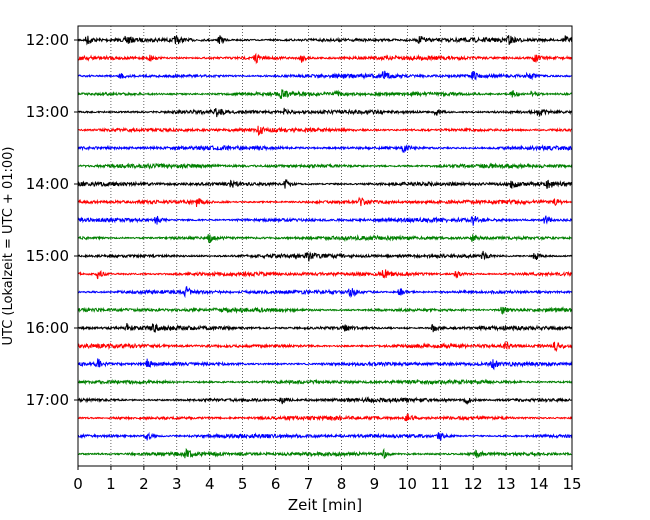 The height and width of the screenshot is (520, 650). Describe the element at coordinates (440, 484) in the screenshot. I see `x-tick-label: 11` at that location.